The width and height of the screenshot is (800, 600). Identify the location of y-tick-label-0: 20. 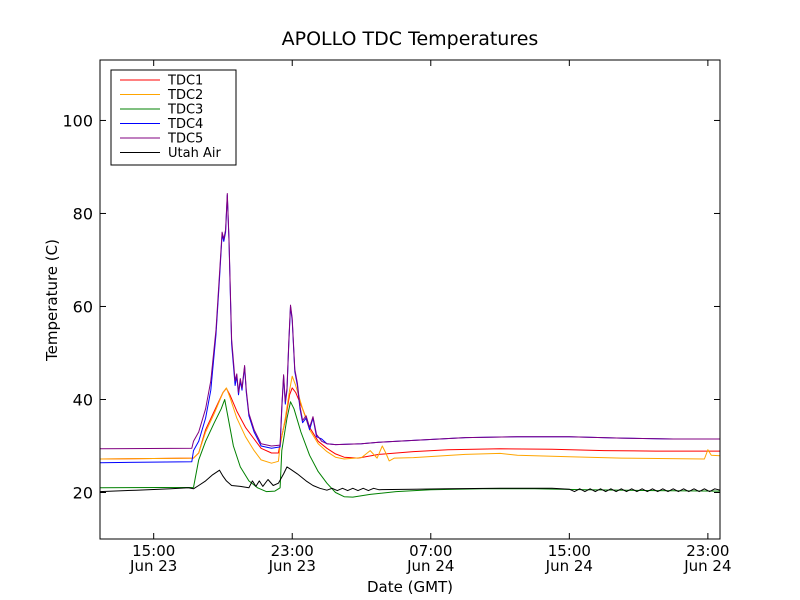
(83, 492).